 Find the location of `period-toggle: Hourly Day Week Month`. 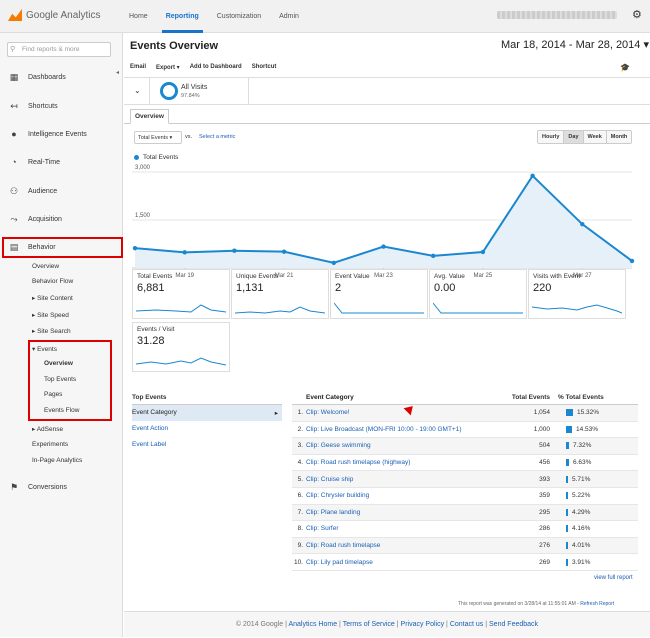

period-toggle: Hourly Day Week Month is located at coordinates (585, 137).